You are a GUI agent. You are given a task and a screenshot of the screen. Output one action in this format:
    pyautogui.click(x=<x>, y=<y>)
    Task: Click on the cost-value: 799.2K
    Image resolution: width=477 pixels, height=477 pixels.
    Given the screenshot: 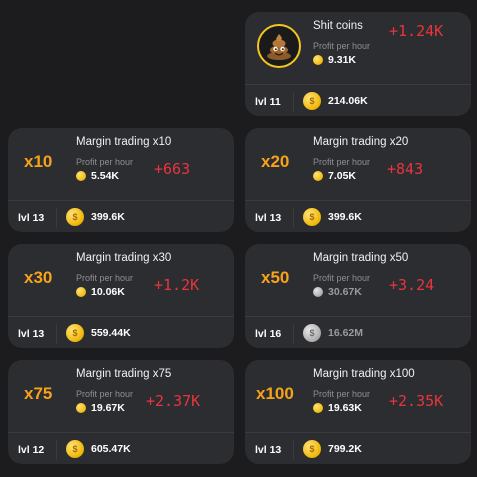 What is the action you would take?
    pyautogui.click(x=345, y=449)
    